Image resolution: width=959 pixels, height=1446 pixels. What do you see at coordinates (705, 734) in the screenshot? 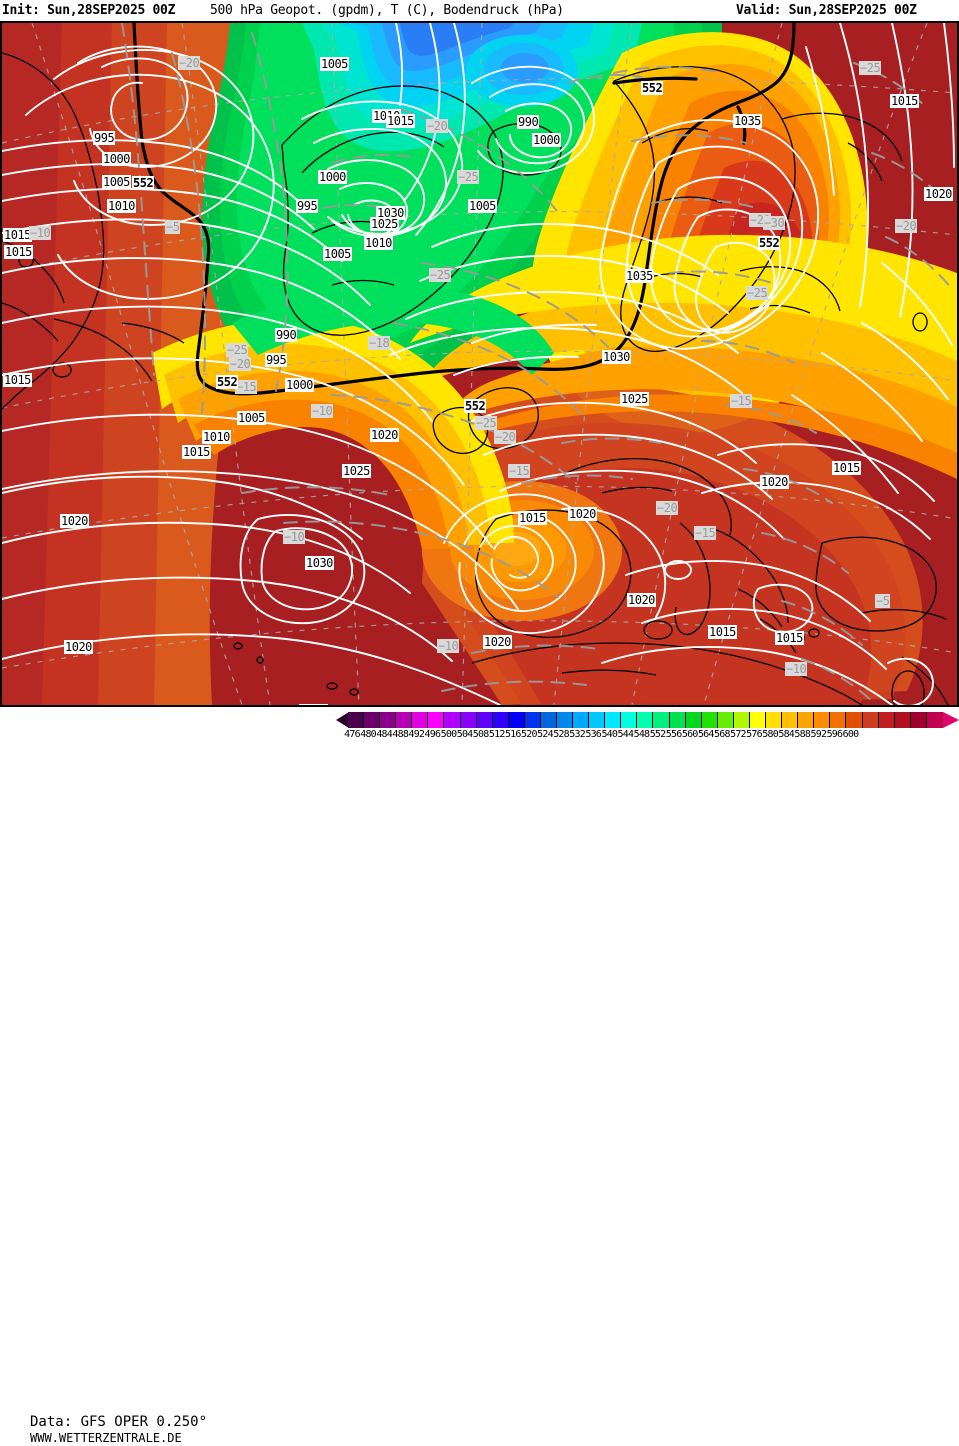
I see `colorbar-tick: 564` at bounding box center [705, 734].